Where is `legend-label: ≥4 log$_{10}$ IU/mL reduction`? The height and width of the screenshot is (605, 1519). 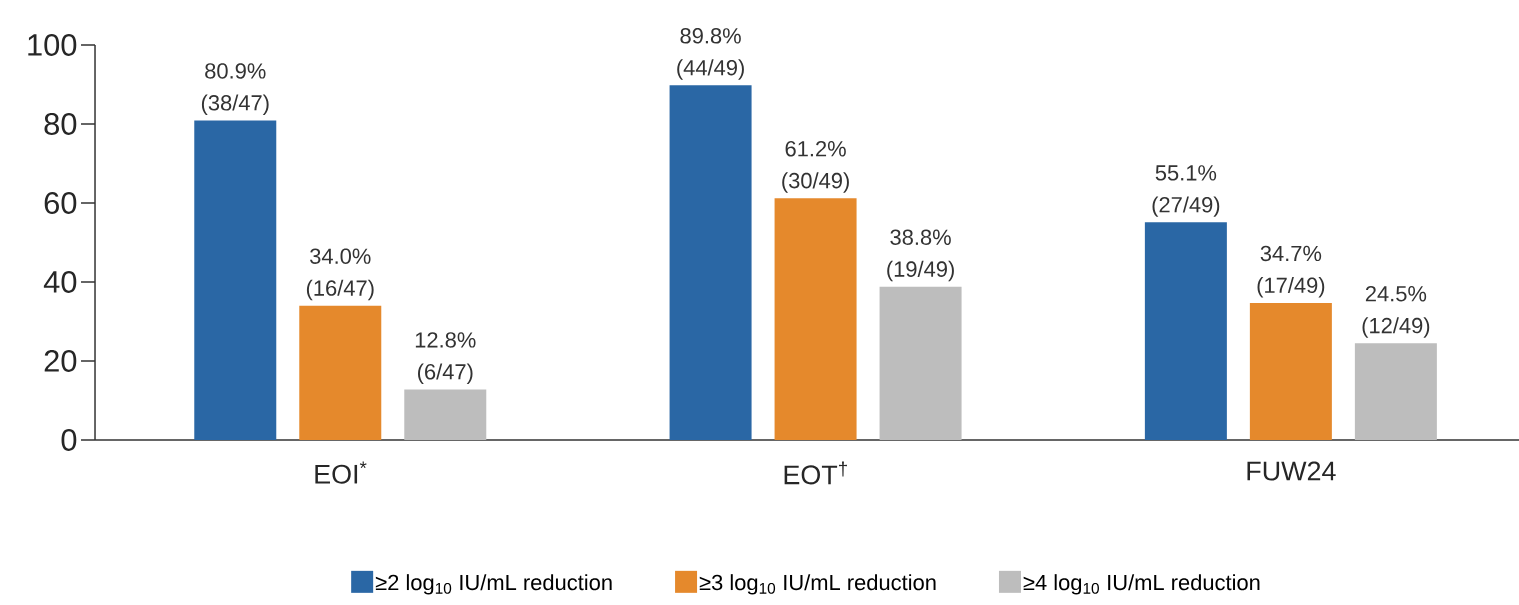 legend-label: ≥4 log$_{10}$ IU/mL reduction is located at coordinates (1141, 584).